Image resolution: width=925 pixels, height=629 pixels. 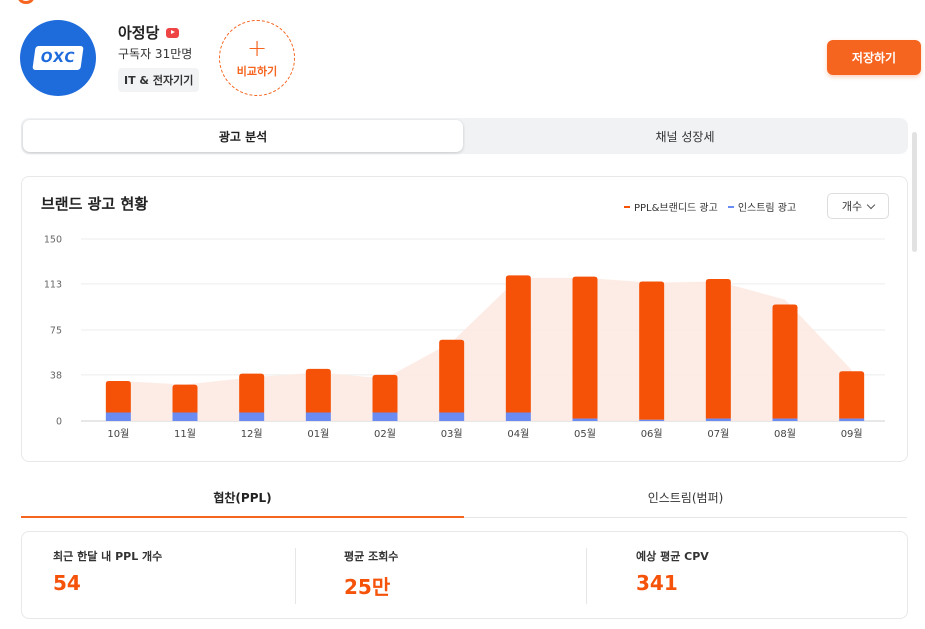 What do you see at coordinates (518, 434) in the screenshot?
I see `x-tick-label: 04월` at bounding box center [518, 434].